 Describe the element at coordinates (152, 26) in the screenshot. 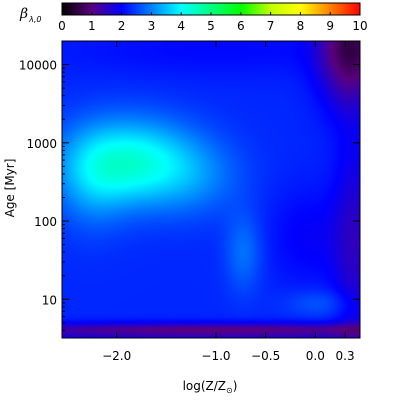

I see `colorbar-tick-label-3: 3` at that location.